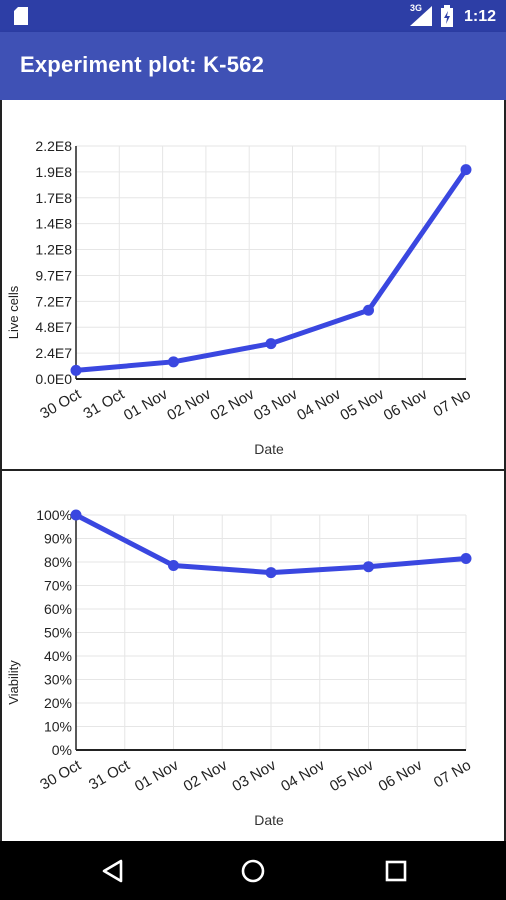  I want to click on y-tick-label: 70%, so click(58, 586).